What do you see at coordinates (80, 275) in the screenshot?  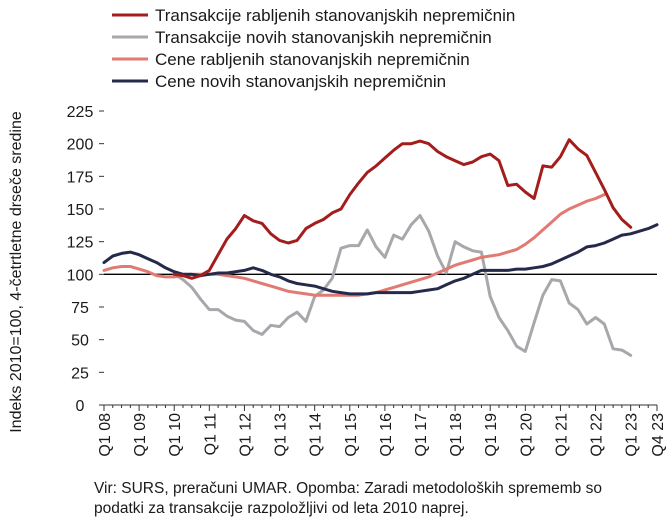 I see `y-tick-label: 100` at bounding box center [80, 275].